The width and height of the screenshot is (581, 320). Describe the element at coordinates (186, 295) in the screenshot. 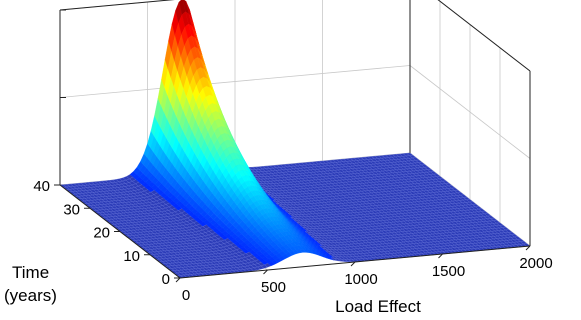

I see `x-tick-label: 0` at that location.